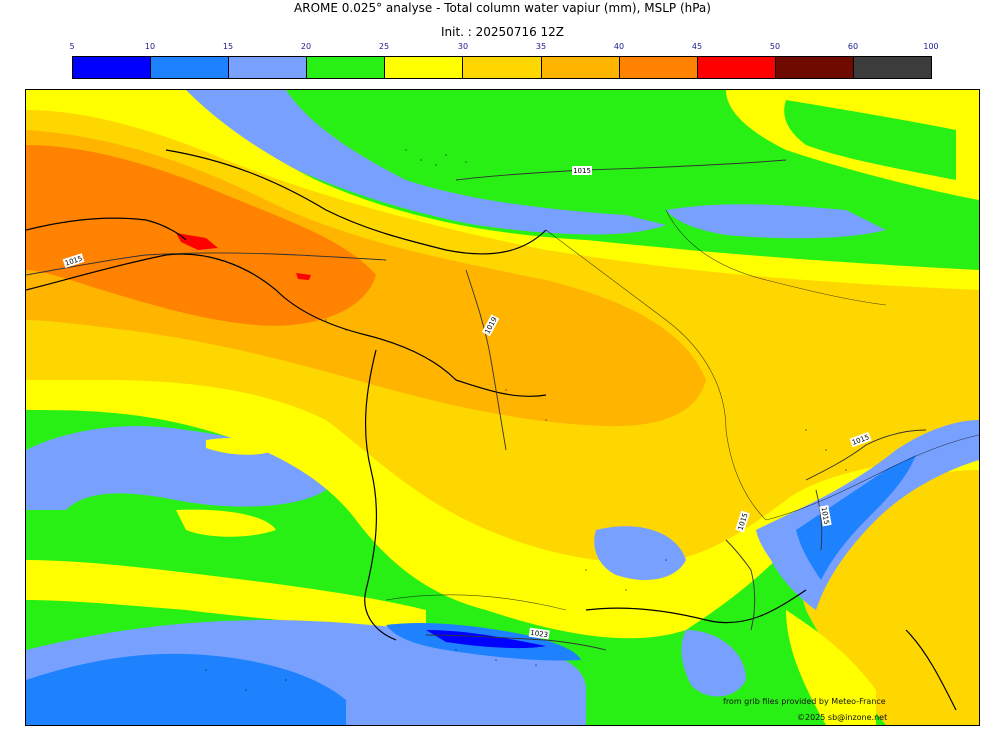 The image size is (1005, 738). Describe the element at coordinates (804, 701) in the screenshot. I see `data-source-credit: from grib files provided by Meteo-France` at that location.